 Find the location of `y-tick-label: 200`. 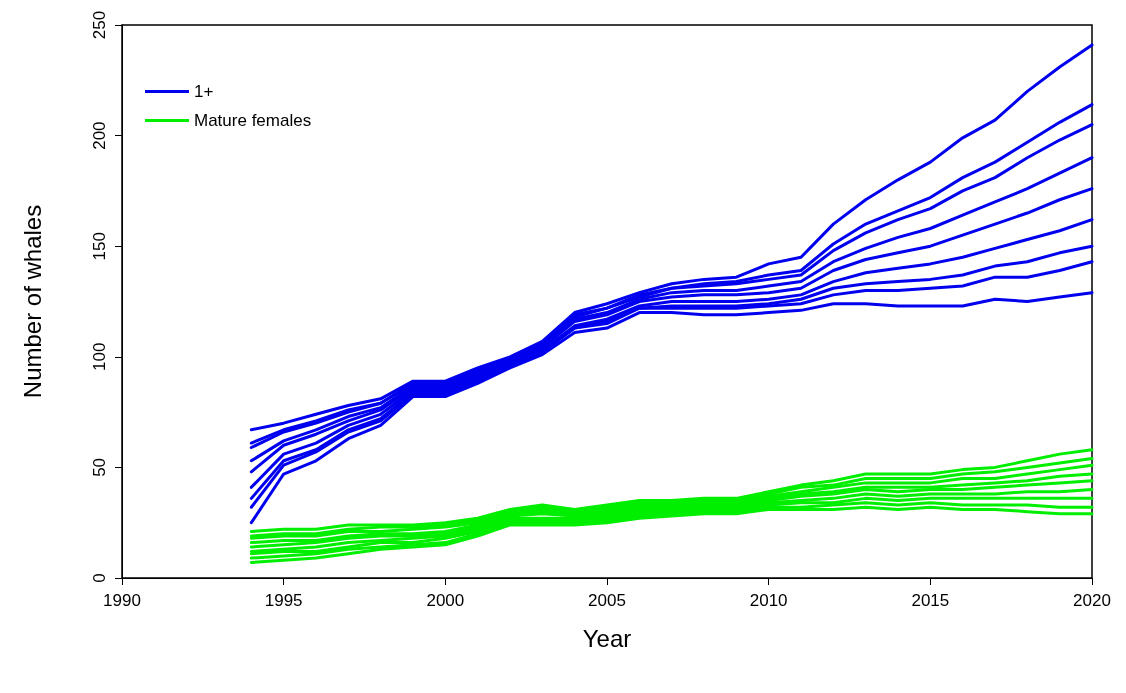

y-tick-label: 200 is located at coordinates (99, 135).